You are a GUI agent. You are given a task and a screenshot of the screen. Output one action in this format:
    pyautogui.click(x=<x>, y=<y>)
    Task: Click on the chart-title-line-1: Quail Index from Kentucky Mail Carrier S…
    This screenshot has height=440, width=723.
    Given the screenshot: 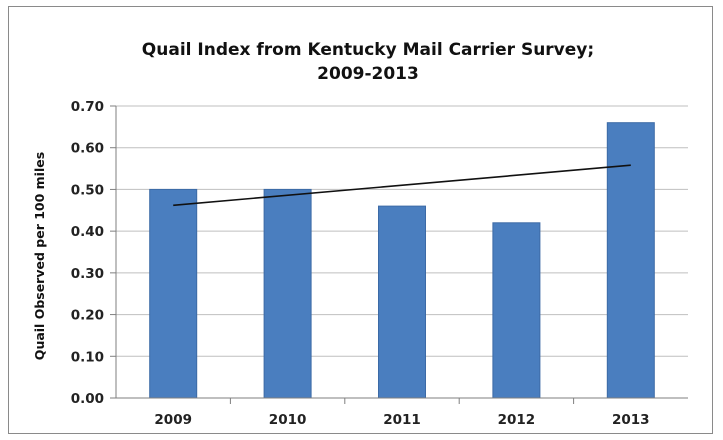 What is the action you would take?
    pyautogui.click(x=368, y=50)
    